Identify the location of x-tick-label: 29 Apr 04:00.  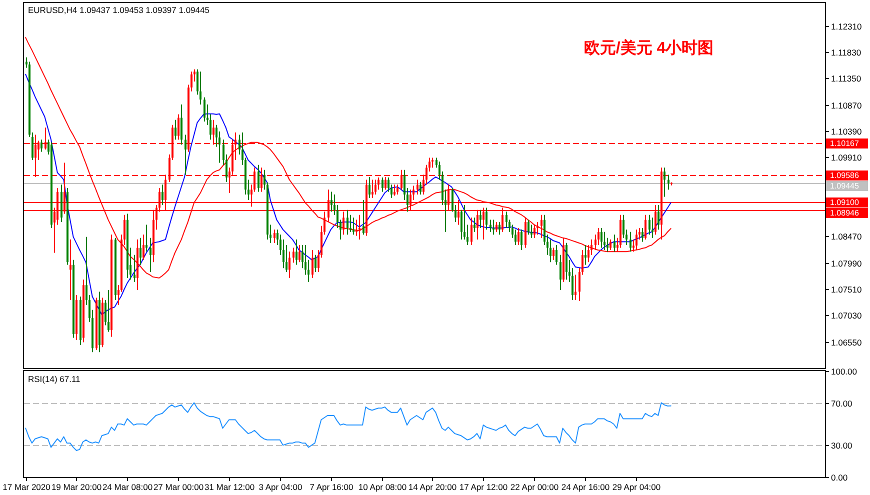
(636, 487).